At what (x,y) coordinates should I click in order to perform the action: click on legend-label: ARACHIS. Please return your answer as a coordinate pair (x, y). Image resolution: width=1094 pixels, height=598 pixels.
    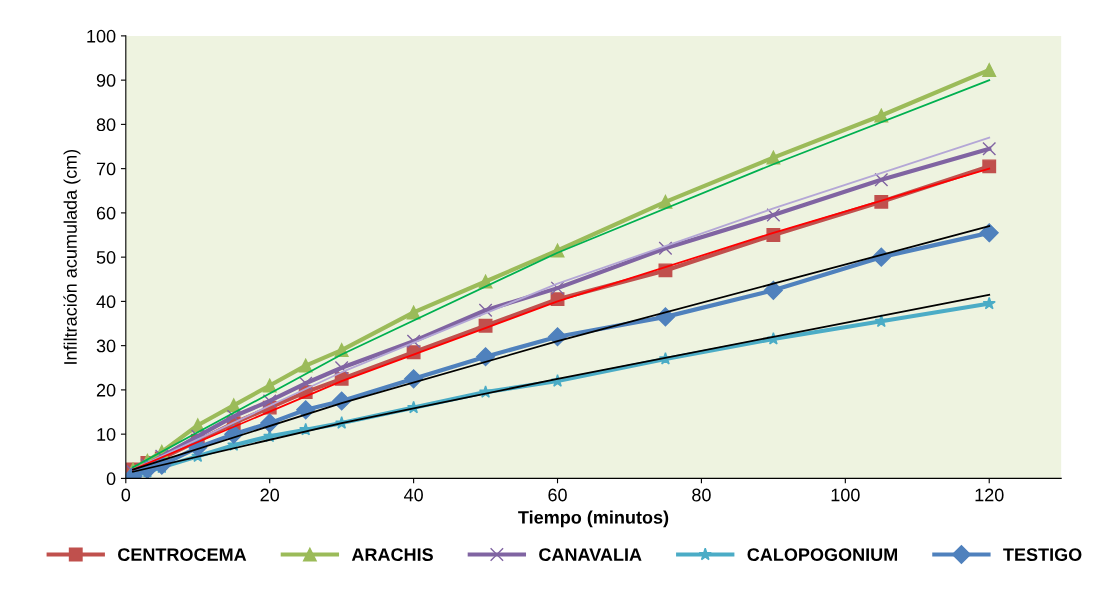
    Looking at the image, I should click on (392, 555).